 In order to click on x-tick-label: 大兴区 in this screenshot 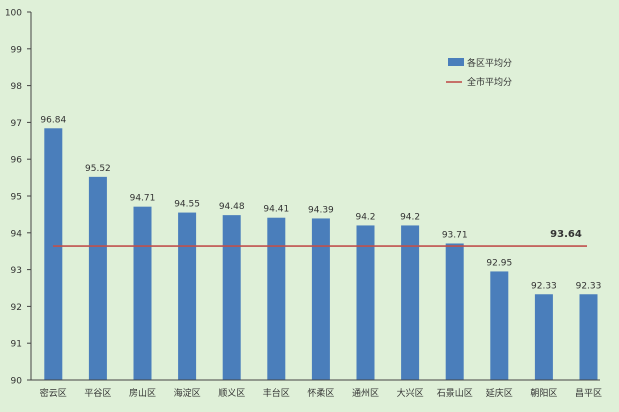, I will do `click(410, 393)`.